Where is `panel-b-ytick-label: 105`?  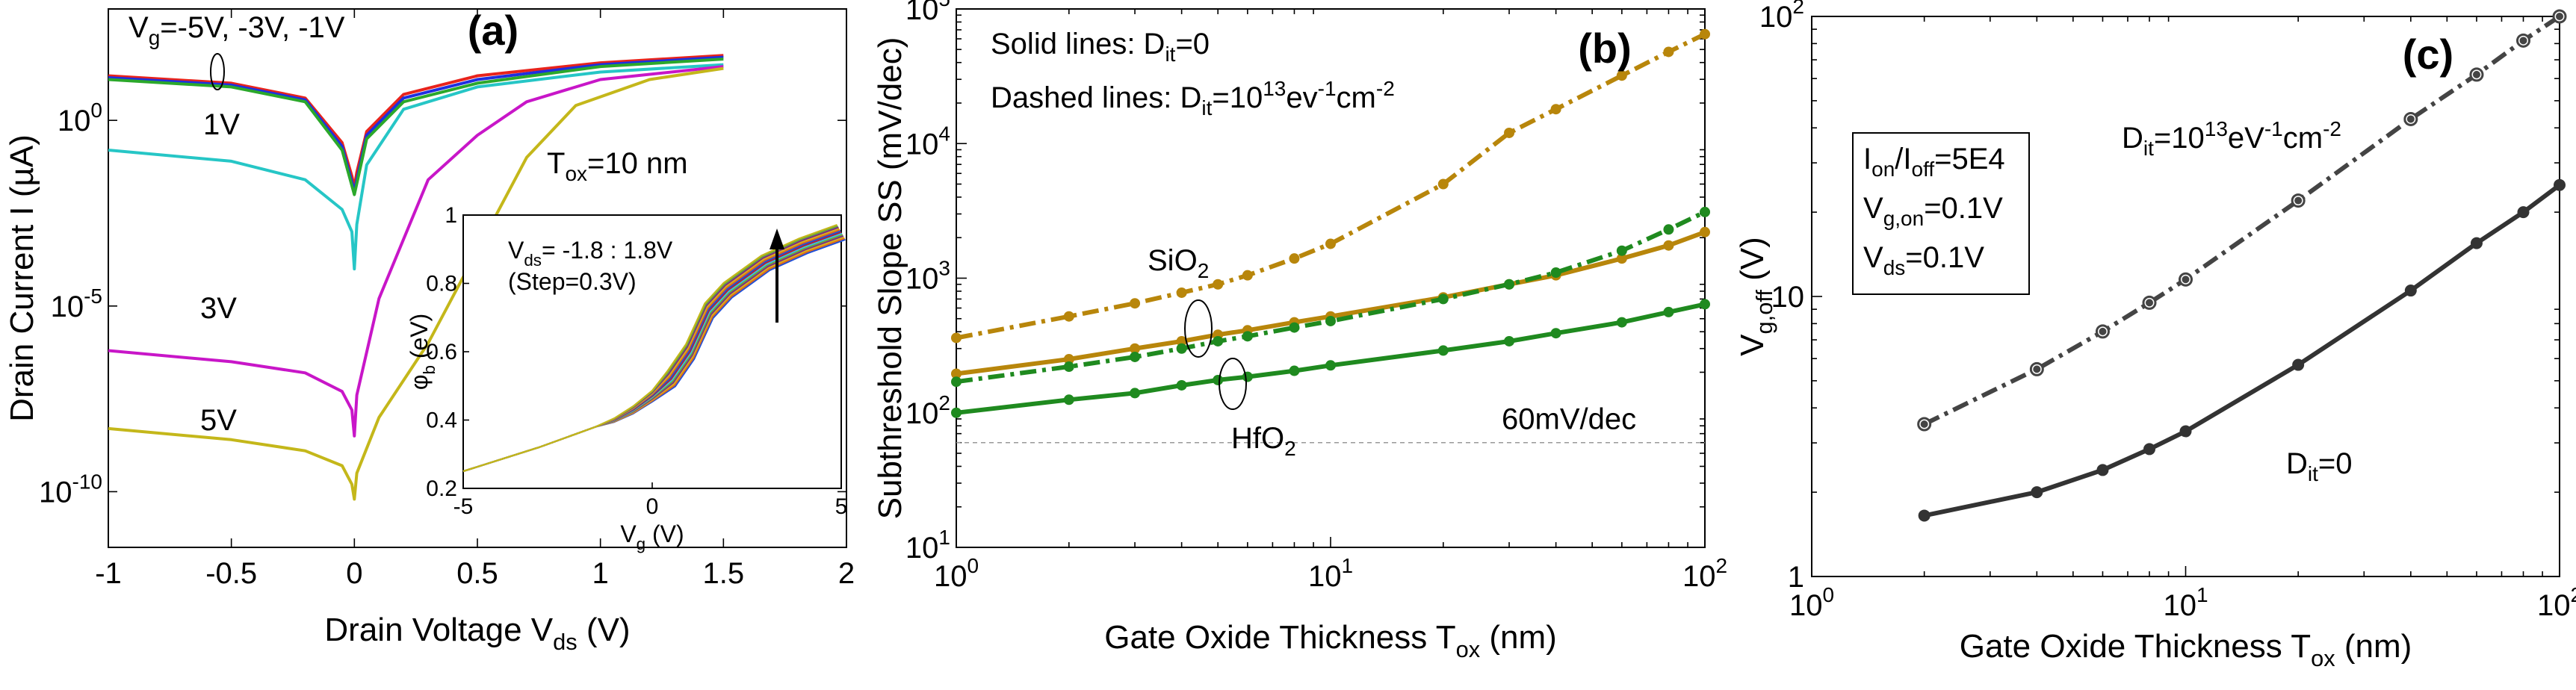
panel-b-ytick-label: 105 is located at coordinates (927, 13).